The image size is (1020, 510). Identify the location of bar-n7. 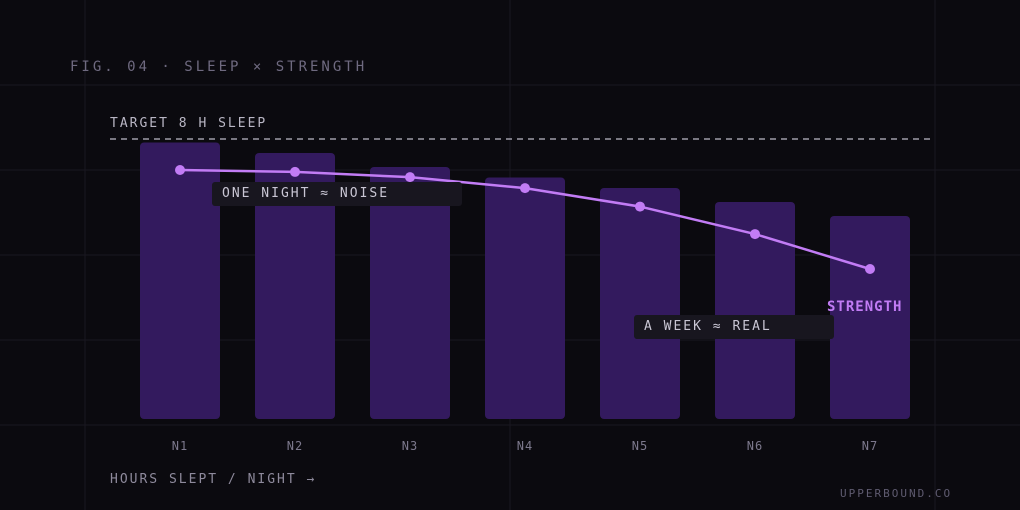
(870, 317).